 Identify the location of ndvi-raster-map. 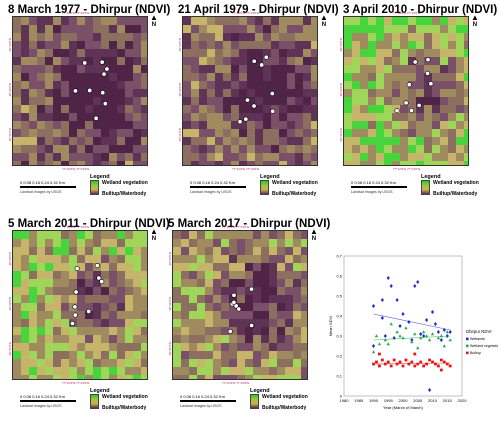
(406, 91).